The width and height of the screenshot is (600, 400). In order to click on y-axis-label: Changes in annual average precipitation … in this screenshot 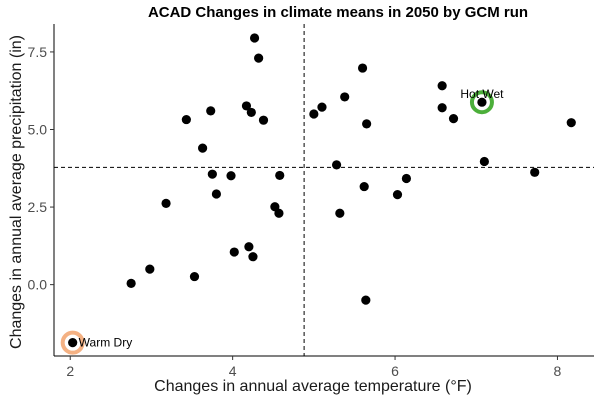, I will do `click(16, 192)`.